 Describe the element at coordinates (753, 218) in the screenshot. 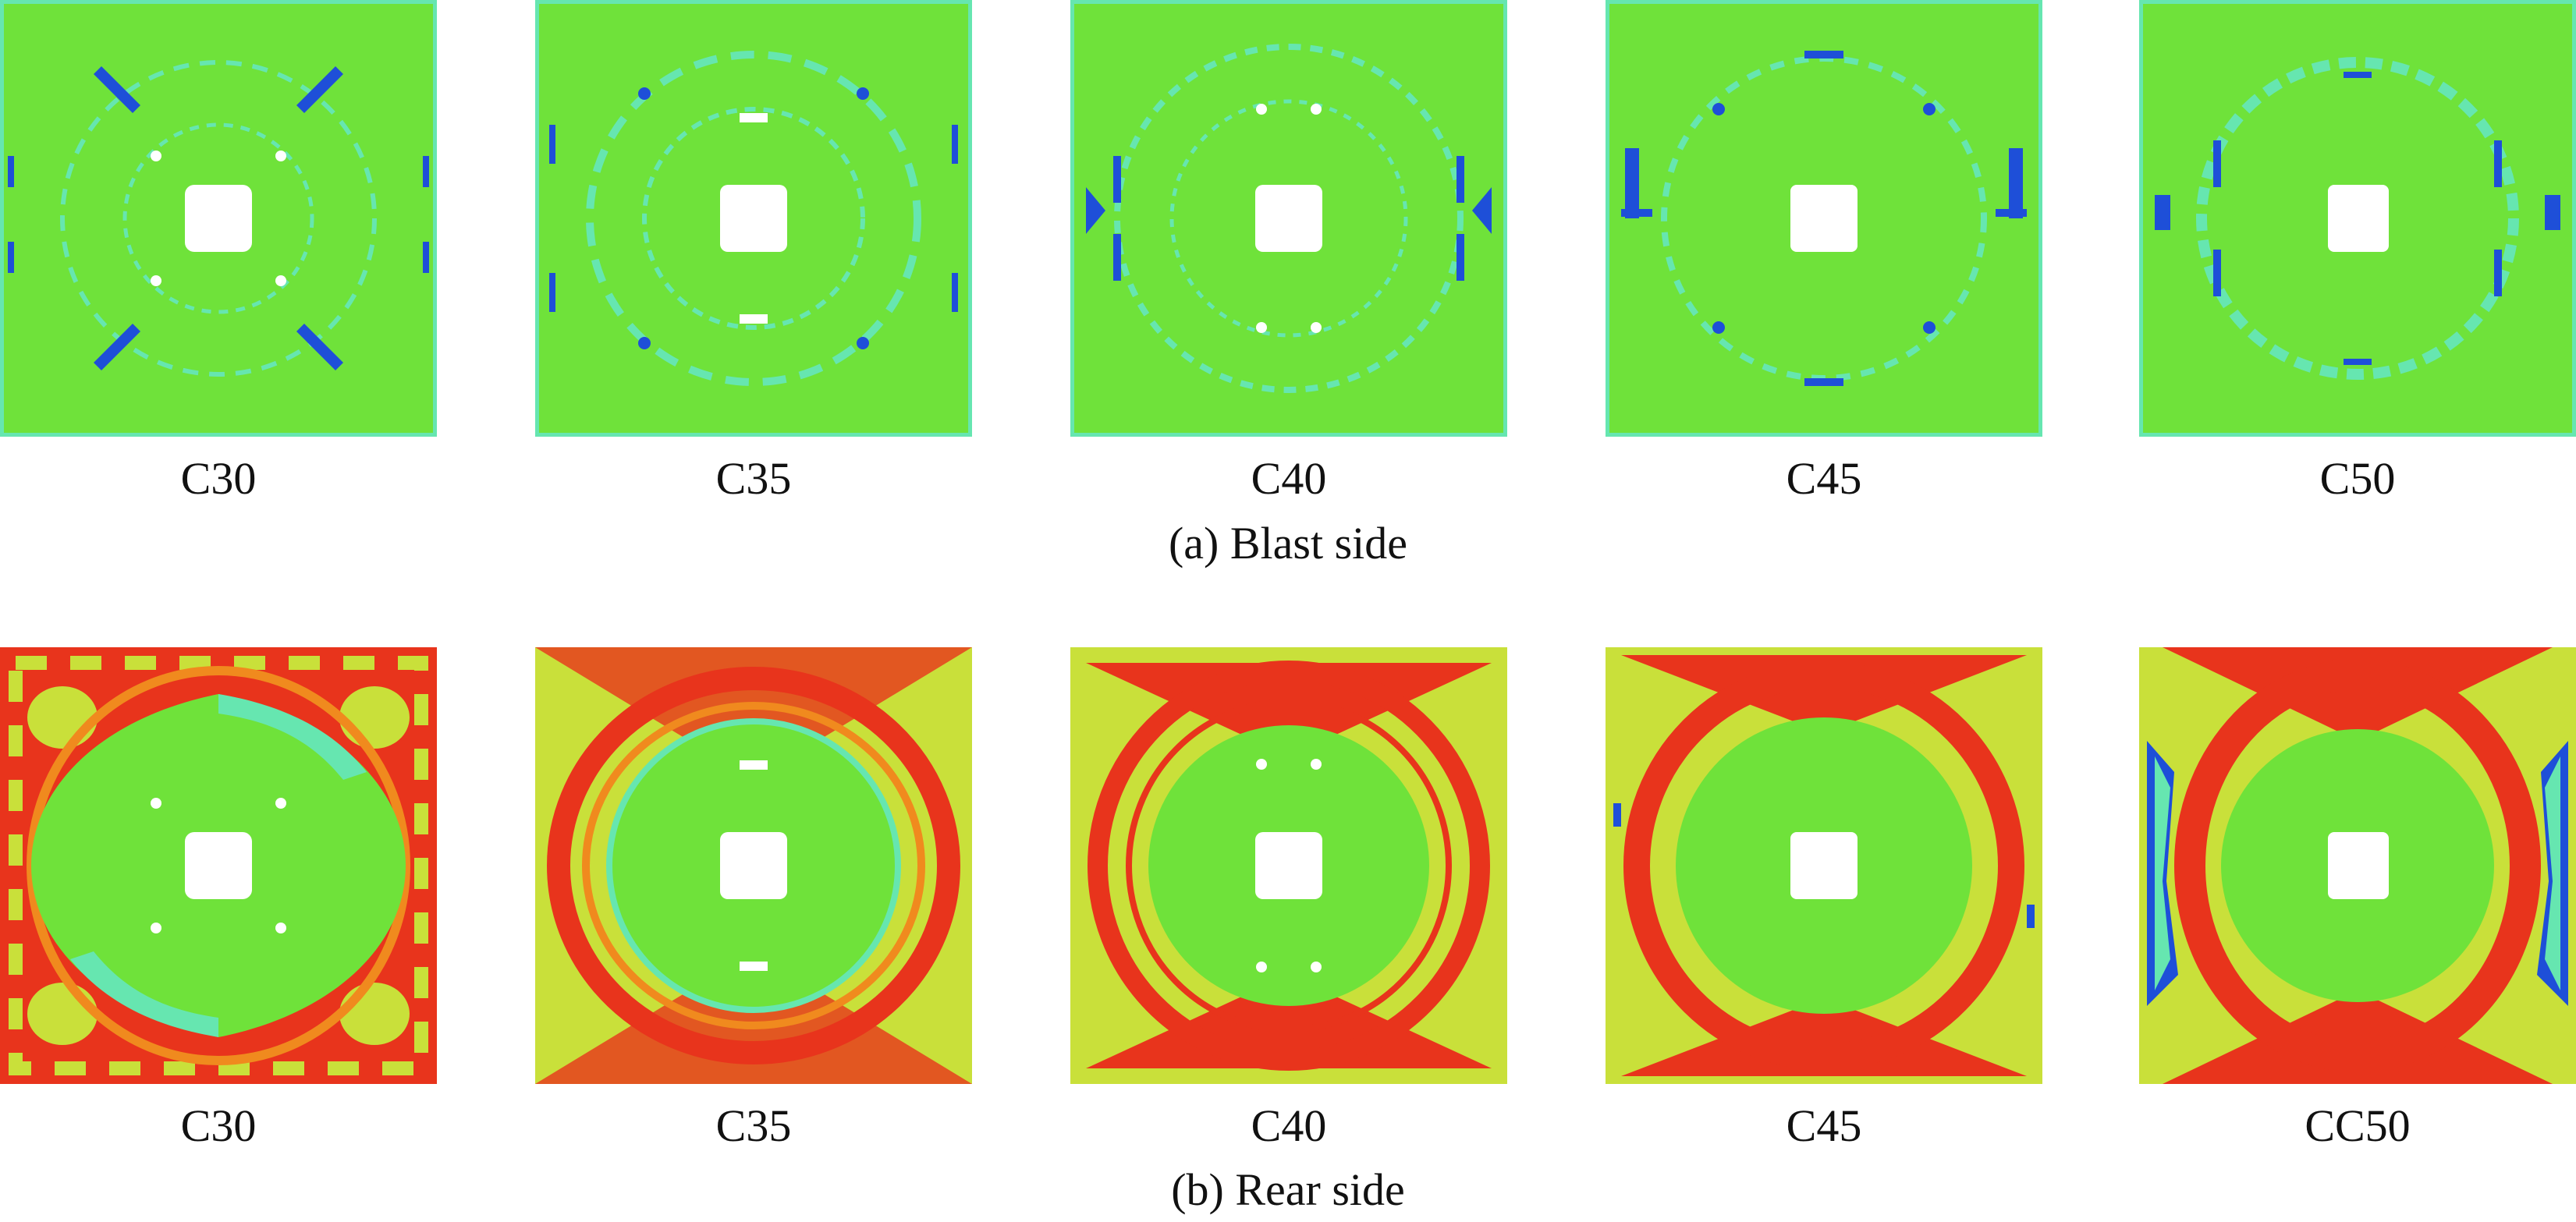

I see `blast-side-c35-map` at that location.